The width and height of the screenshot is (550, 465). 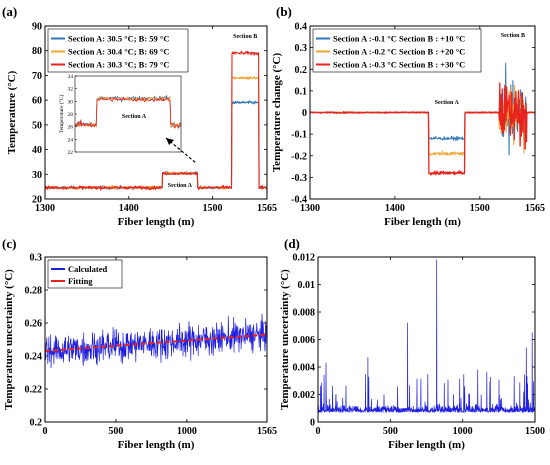 What do you see at coordinates (80, 281) in the screenshot?
I see `legend-label: Fitting` at bounding box center [80, 281].